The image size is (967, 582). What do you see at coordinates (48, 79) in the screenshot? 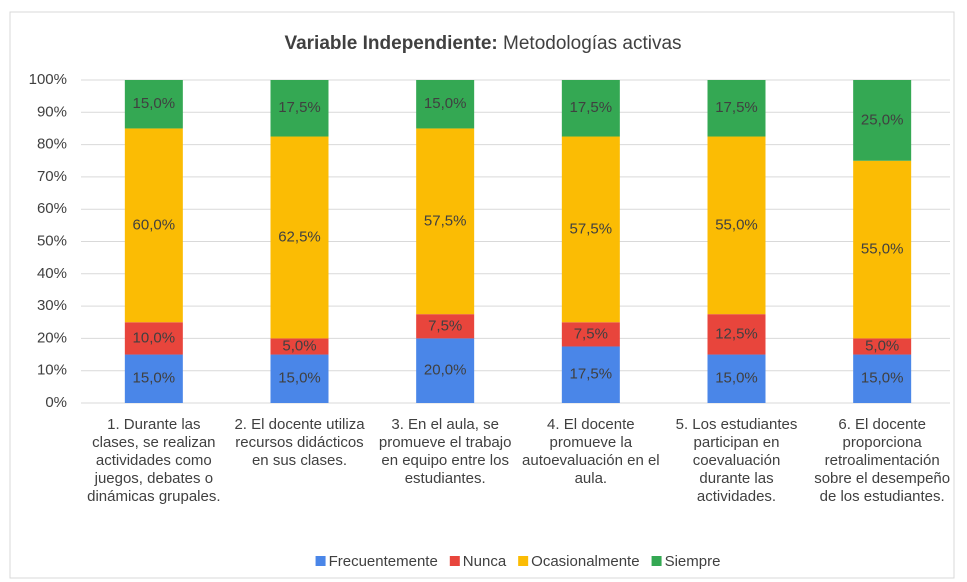
I see `y-tick-label: 100%` at bounding box center [48, 79].